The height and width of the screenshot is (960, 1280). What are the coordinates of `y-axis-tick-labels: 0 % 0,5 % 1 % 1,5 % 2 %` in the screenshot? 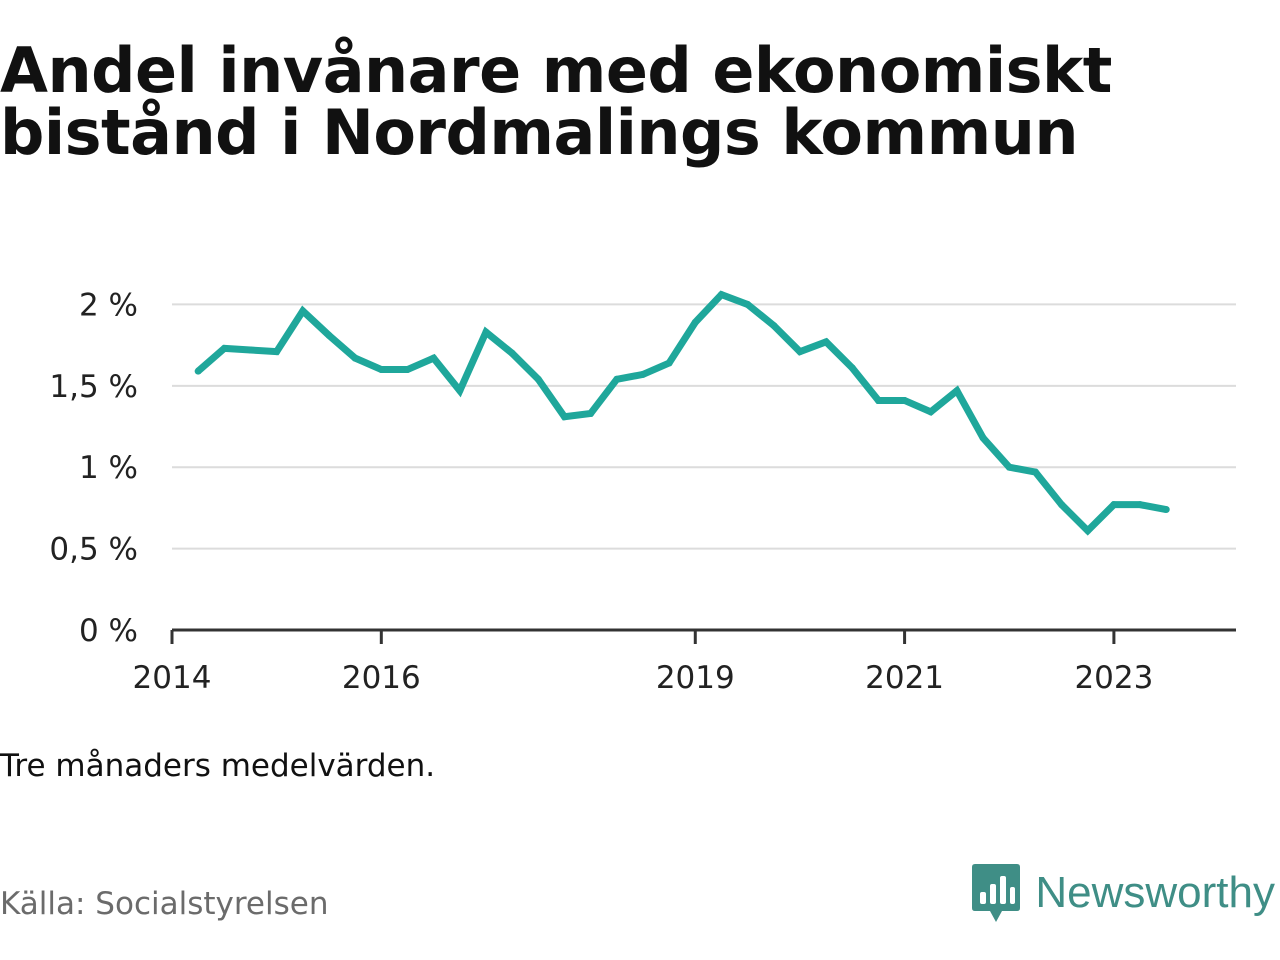 It's located at (93, 468).